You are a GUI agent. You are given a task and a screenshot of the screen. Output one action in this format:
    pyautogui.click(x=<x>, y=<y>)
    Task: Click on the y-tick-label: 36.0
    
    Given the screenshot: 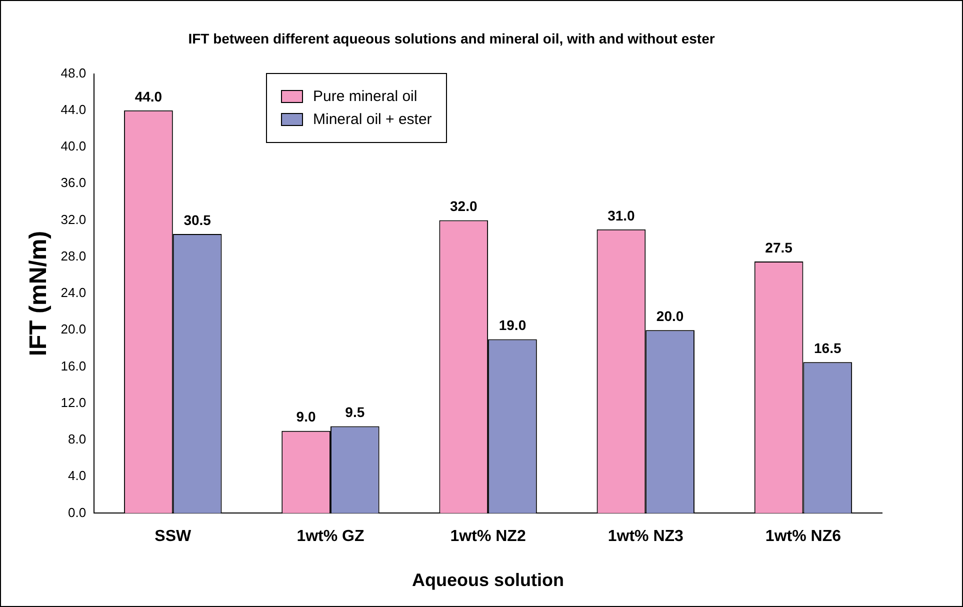 What is the action you would take?
    pyautogui.click(x=73, y=182)
    